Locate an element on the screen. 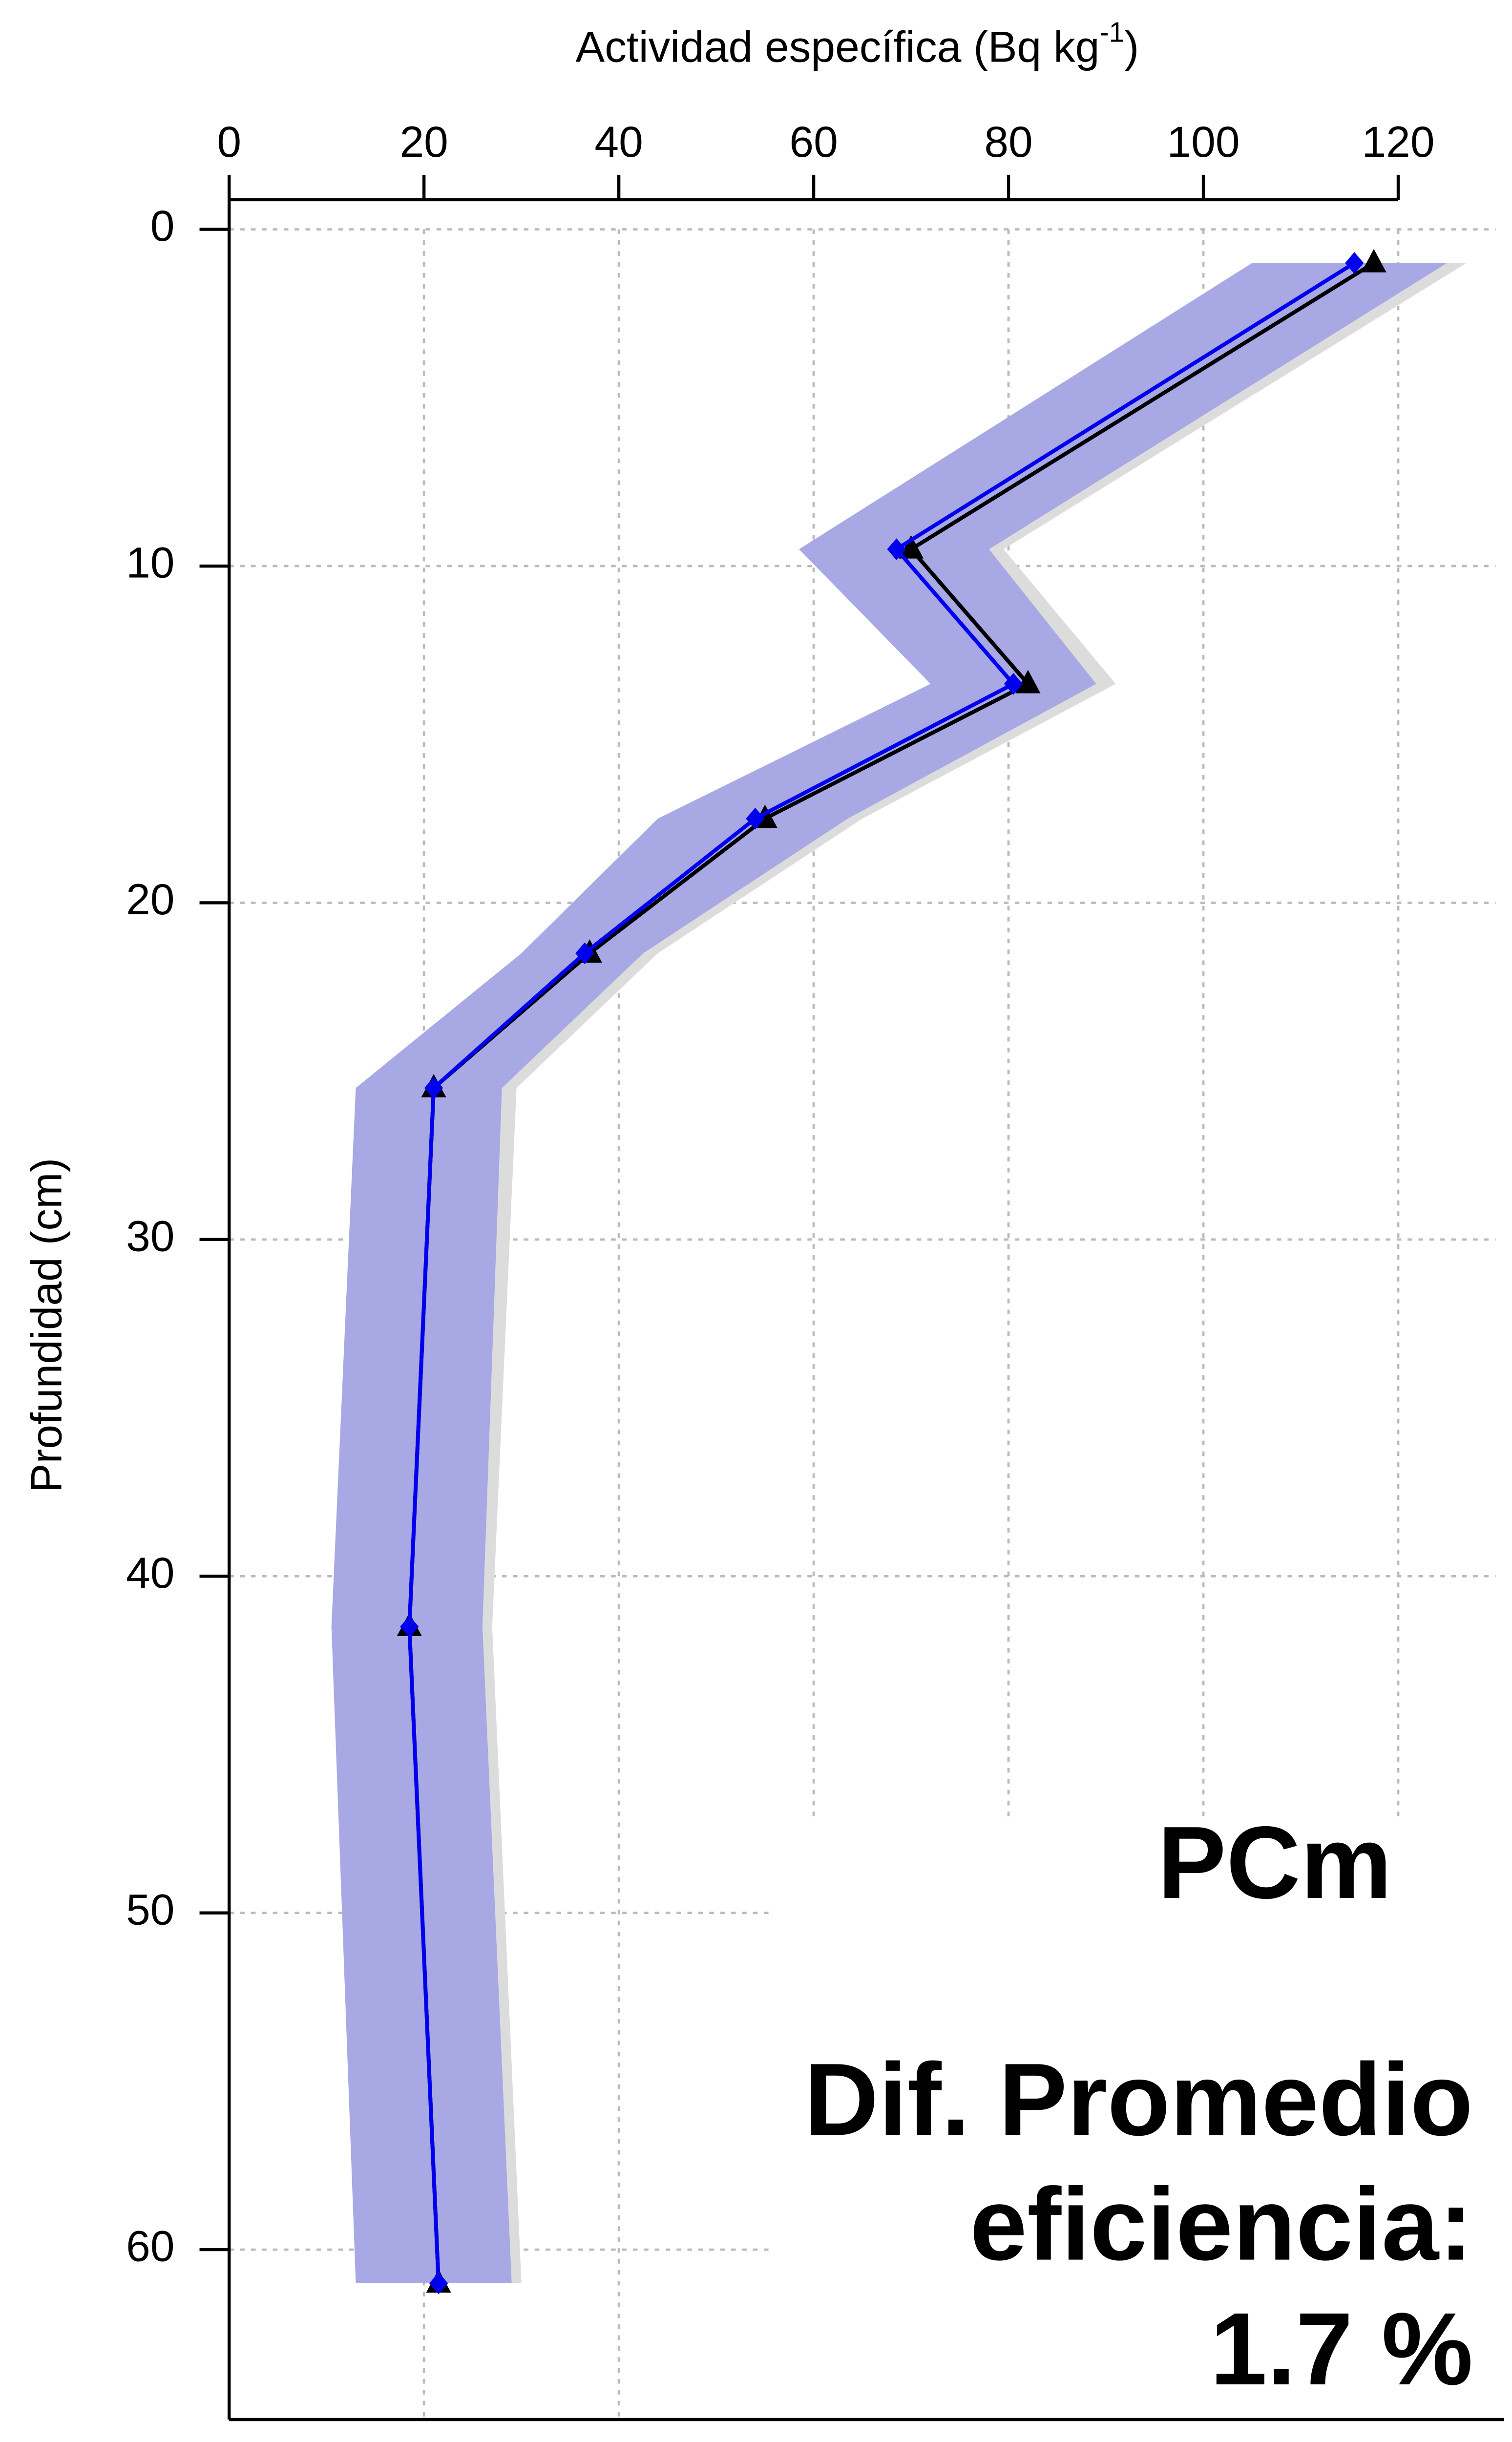 Image resolution: width=1512 pixels, height=2442 pixels. annotation: Dif. Promedio is located at coordinates (1138, 2099).